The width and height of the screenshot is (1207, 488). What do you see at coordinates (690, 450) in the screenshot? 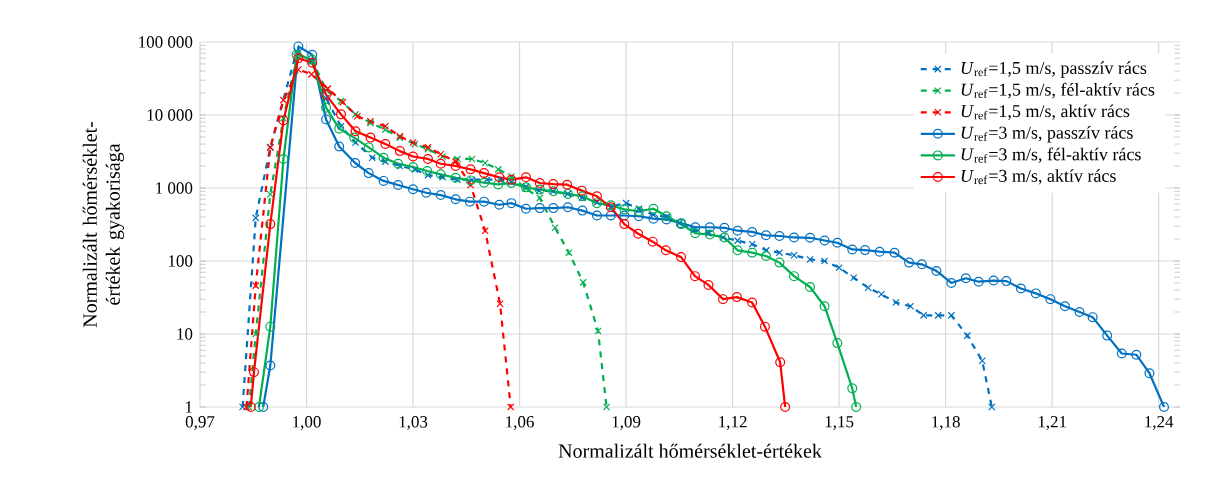
I see `x-axis-title: Normalizált hőmérséklet-értékek` at bounding box center [690, 450].